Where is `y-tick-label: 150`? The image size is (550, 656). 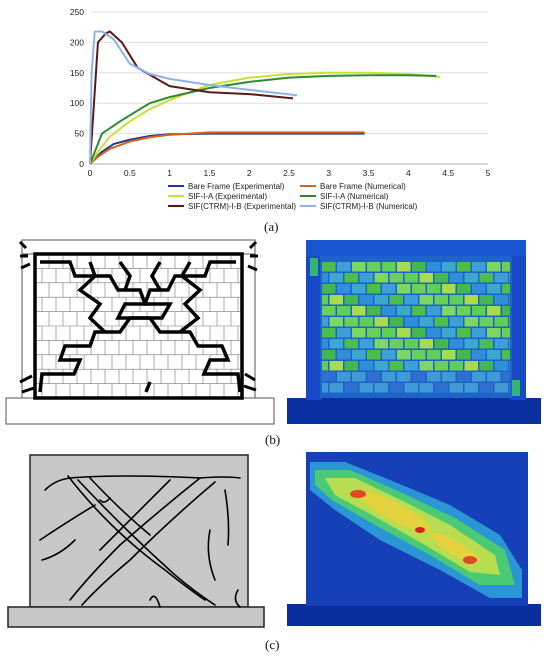
y-tick-label: 150 is located at coordinates (77, 73).